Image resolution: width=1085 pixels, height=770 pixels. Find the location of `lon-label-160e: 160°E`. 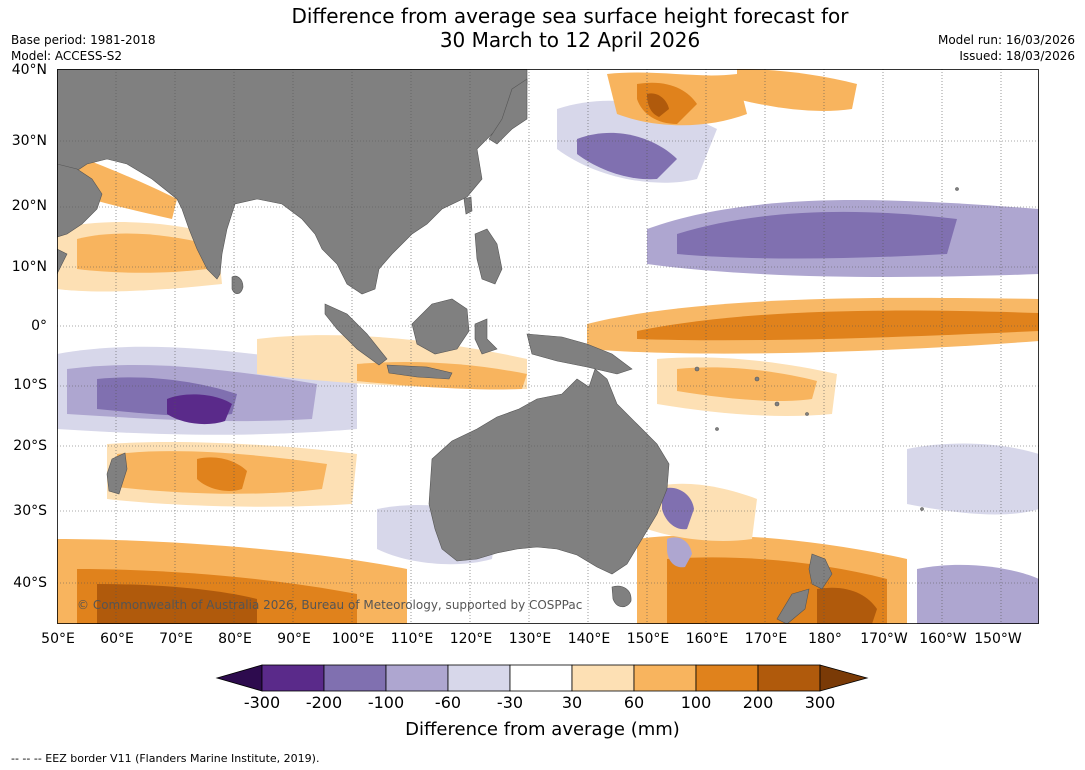

lon-label-160e: 160°E is located at coordinates (707, 639).